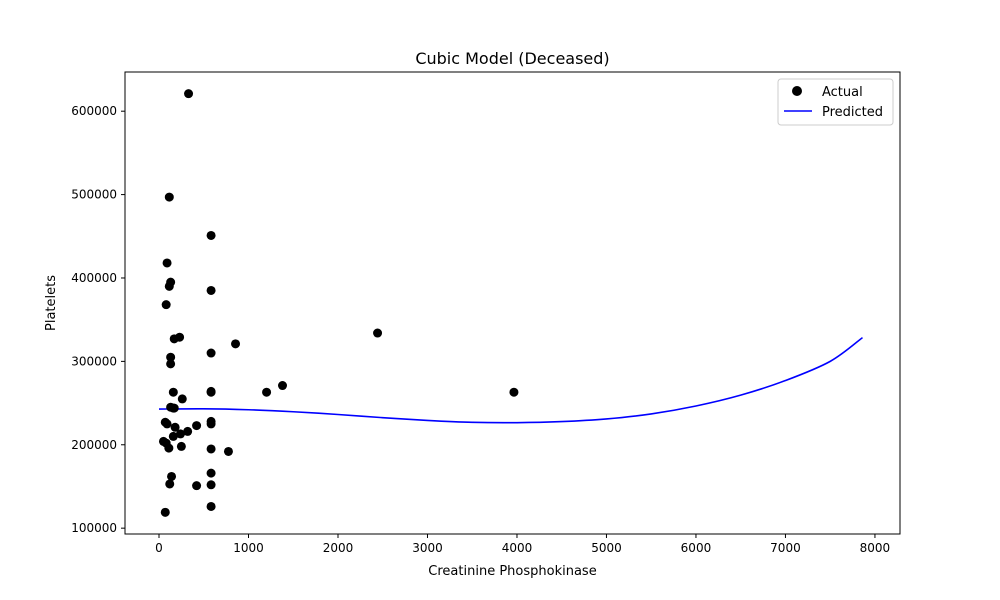 This screenshot has width=1000, height=600. I want to click on x-tick-label: 8000, so click(875, 548).